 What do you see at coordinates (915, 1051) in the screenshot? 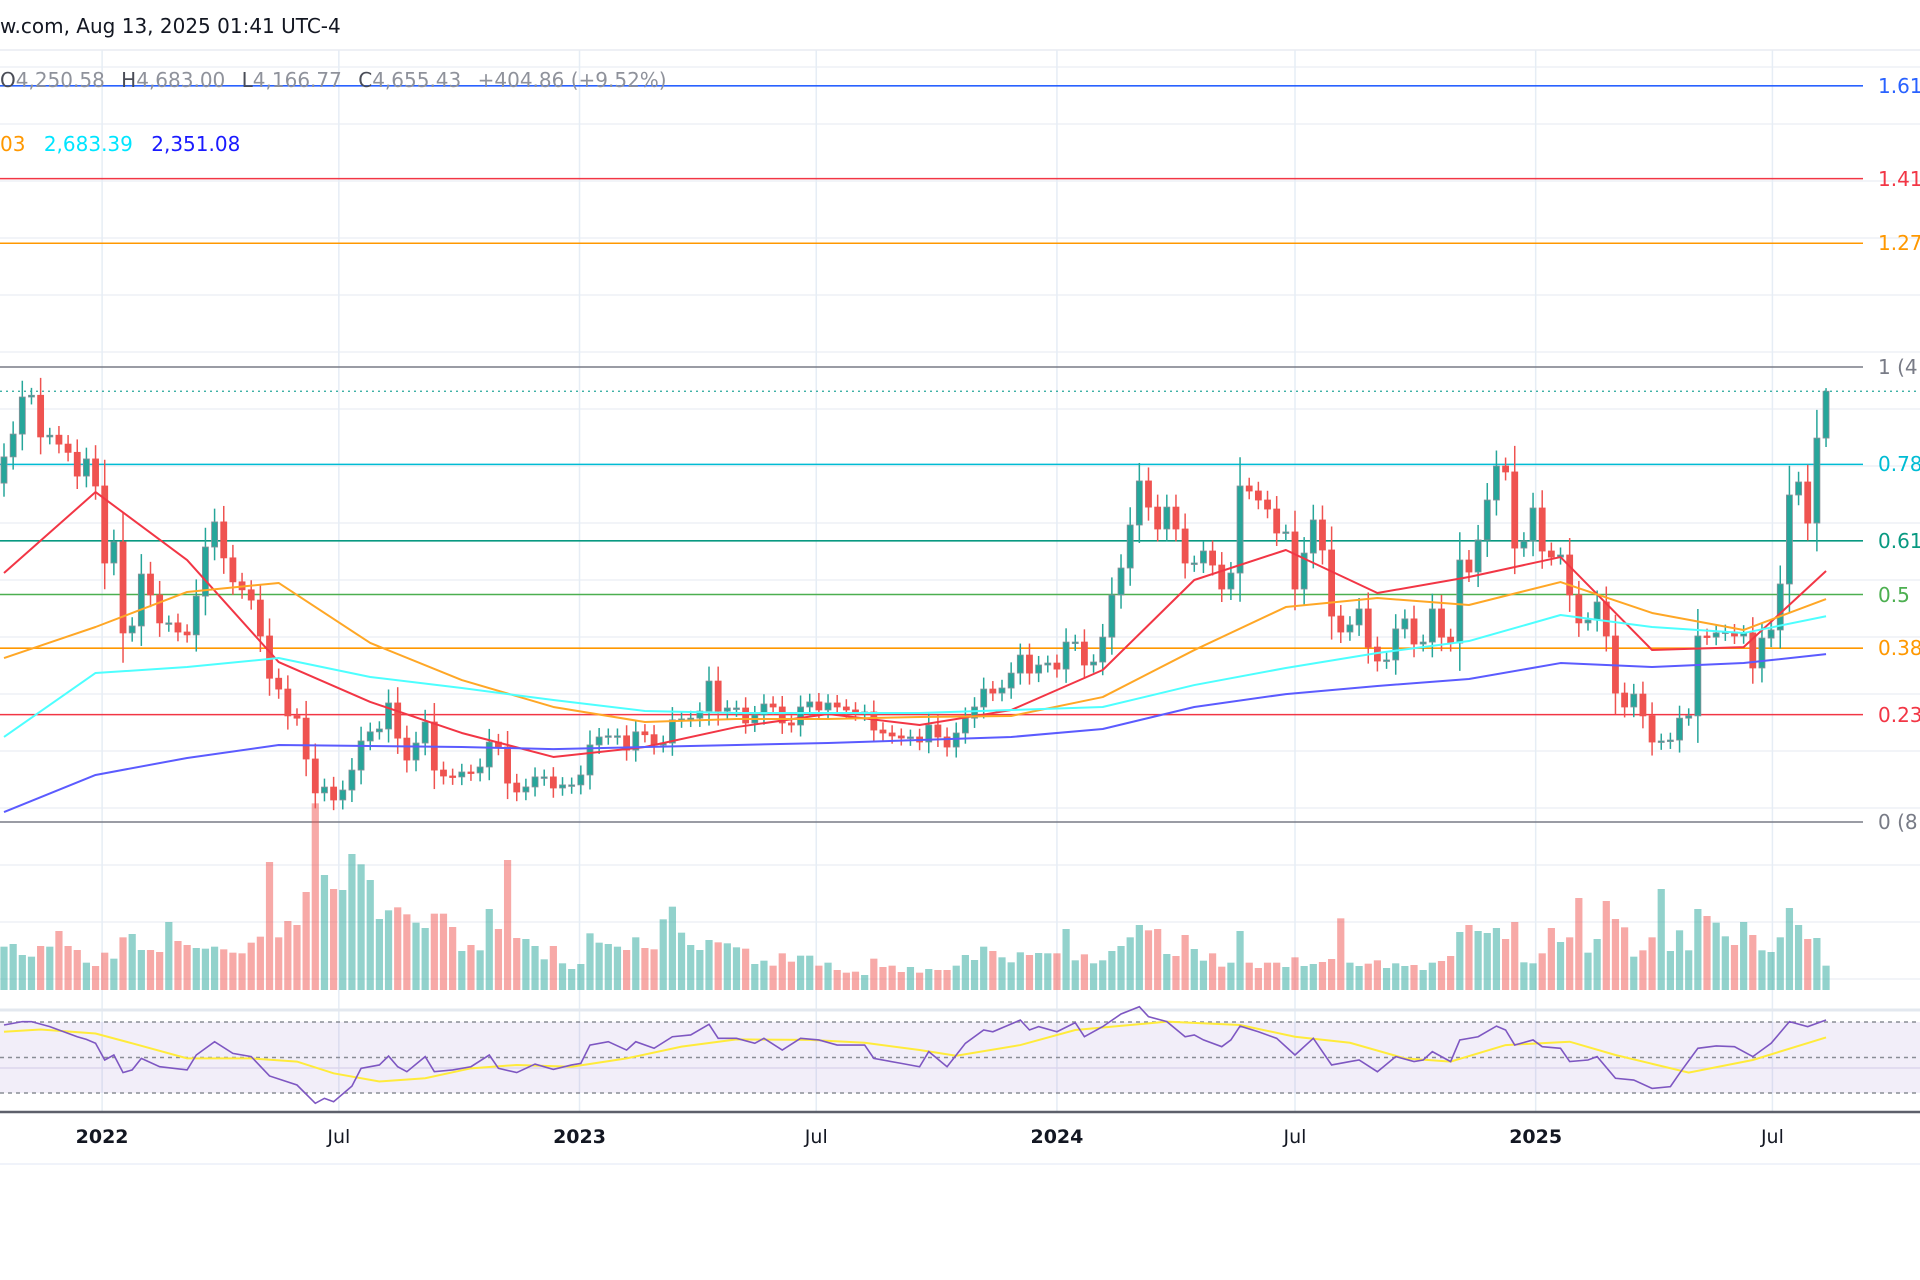
I see `rsi-ma-line` at bounding box center [915, 1051].